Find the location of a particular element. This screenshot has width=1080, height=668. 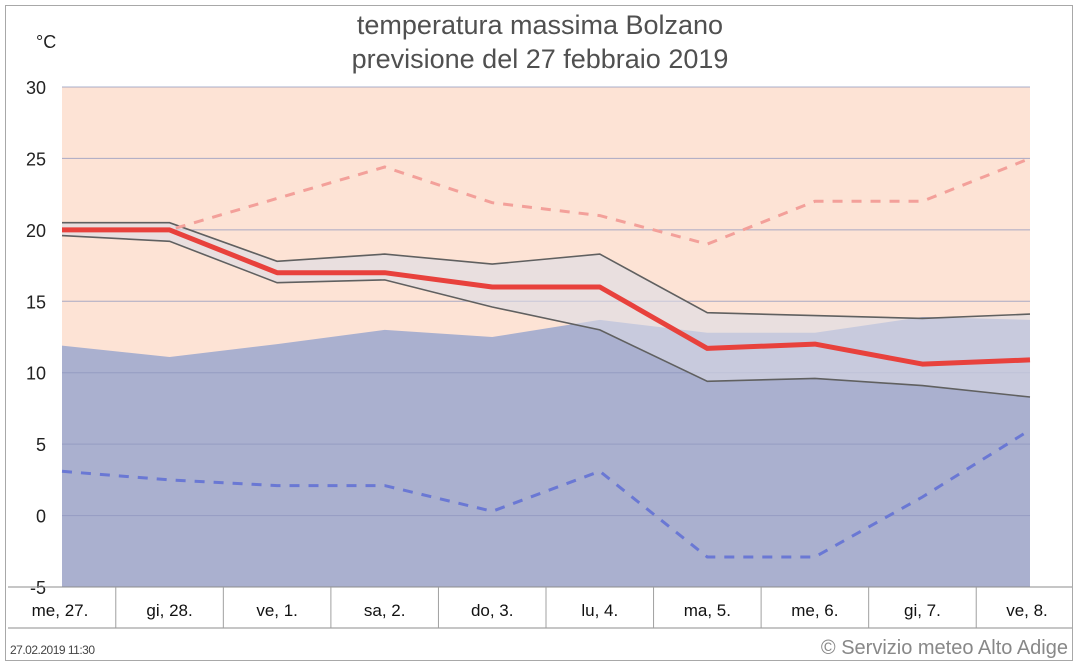

y-tick-label: 25 is located at coordinates (36, 159).